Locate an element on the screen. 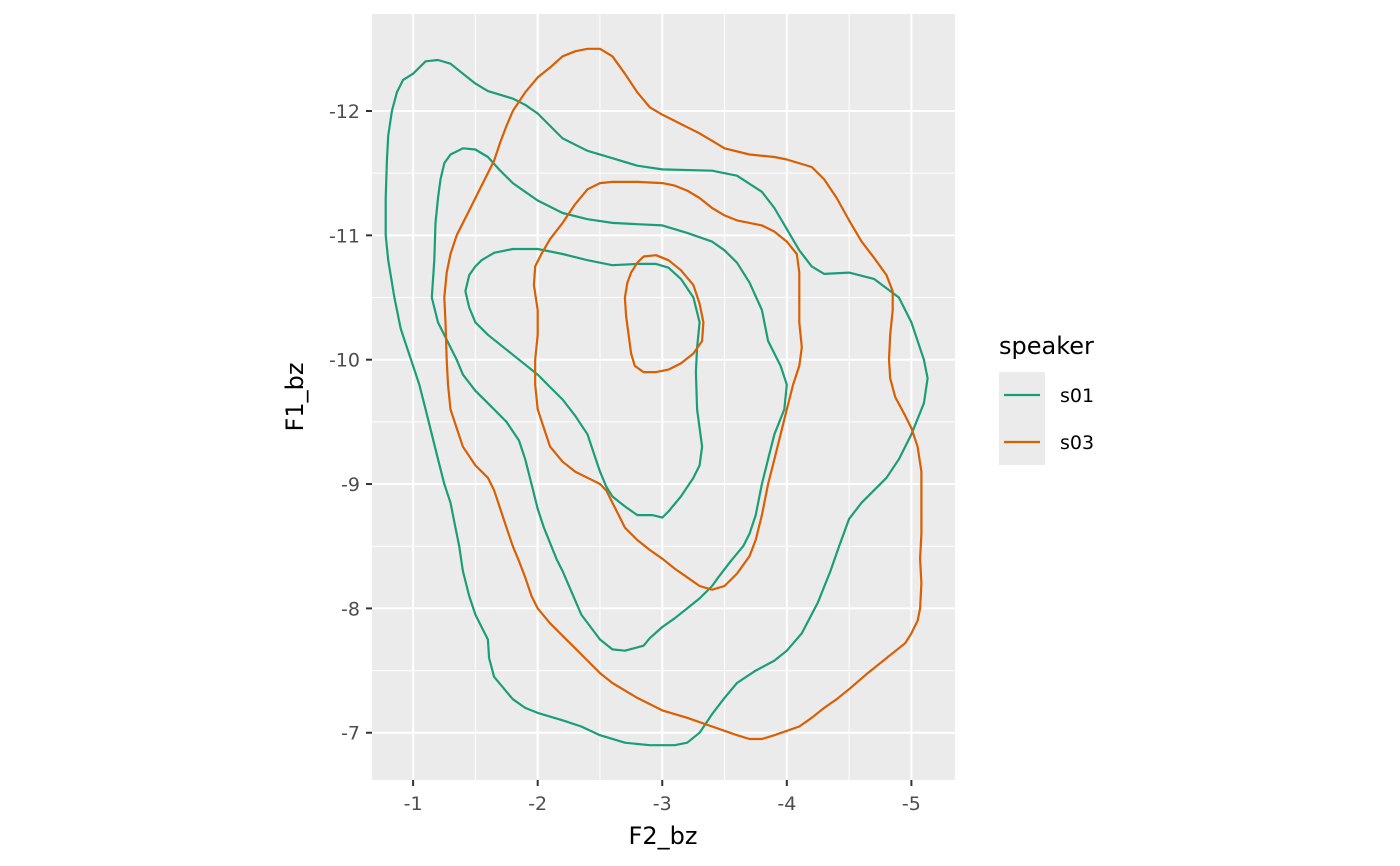 This screenshot has height=866, width=1400. legend: speaker s01 s03 is located at coordinates (1046, 398).